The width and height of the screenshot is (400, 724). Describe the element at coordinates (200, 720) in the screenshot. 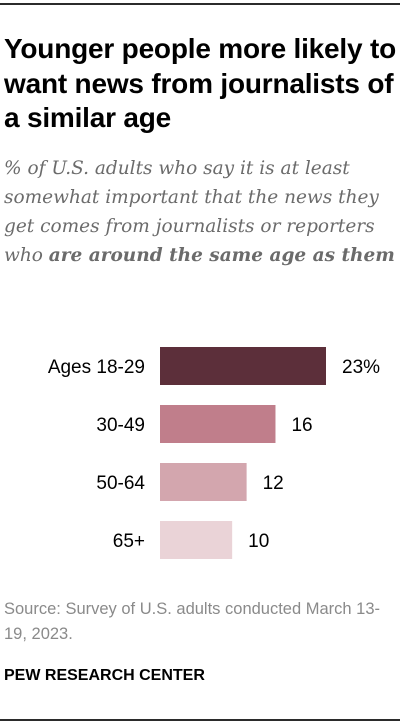

I see `bottom-rule` at that location.